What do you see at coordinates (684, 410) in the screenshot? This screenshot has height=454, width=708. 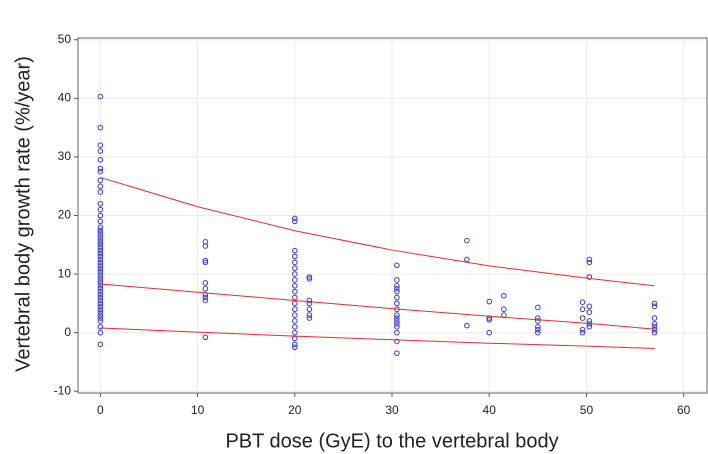 I see `x-tick-label: 60` at bounding box center [684, 410].